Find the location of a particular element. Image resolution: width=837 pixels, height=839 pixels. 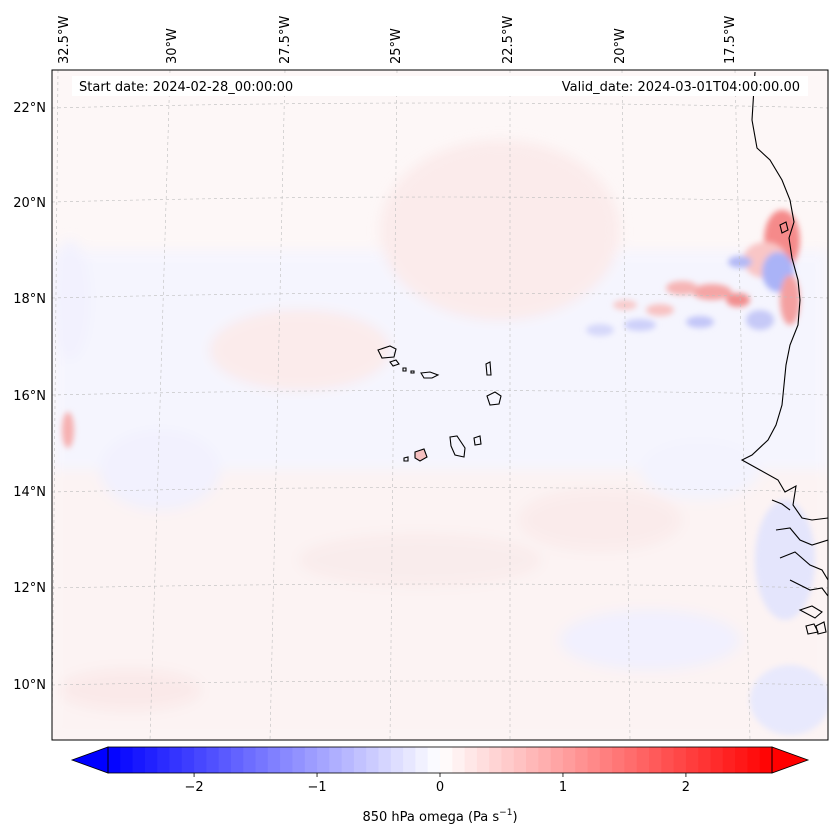

lon-label: 25°W is located at coordinates (396, 46).